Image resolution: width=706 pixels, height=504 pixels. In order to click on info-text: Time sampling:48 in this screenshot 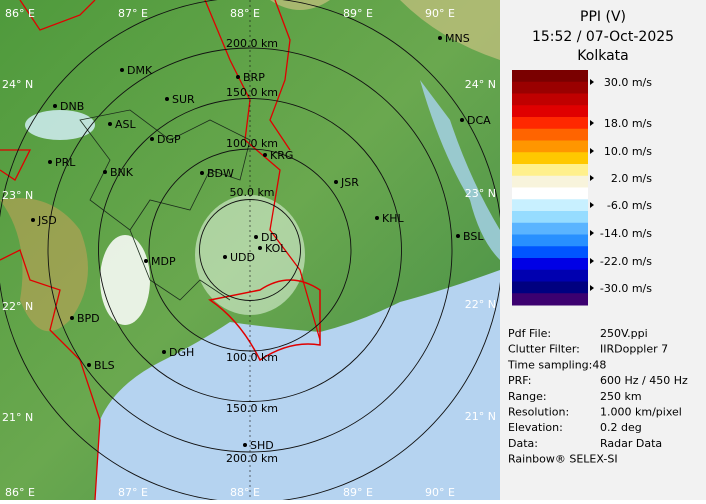, I will do `click(556, 364)`.